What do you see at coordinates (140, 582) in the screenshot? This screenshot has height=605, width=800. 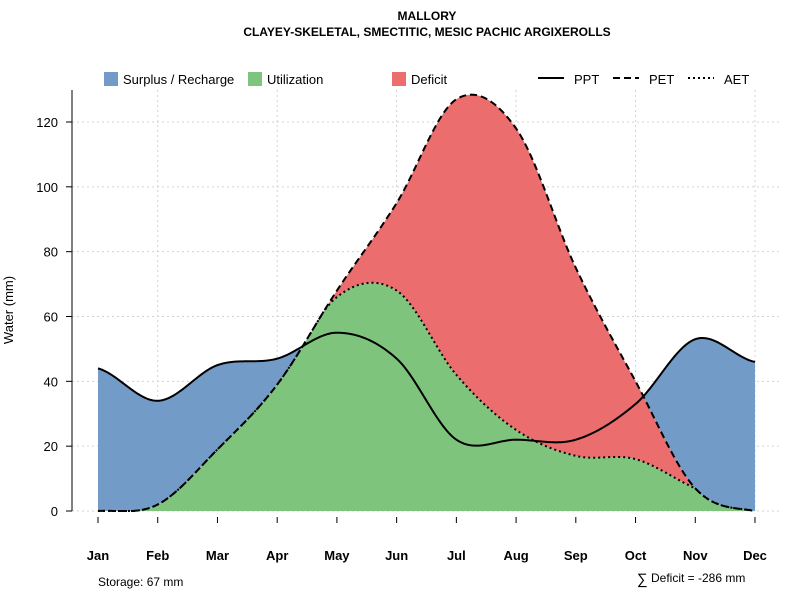 I see `storage-annotation: Storage: 67 mm` at bounding box center [140, 582].